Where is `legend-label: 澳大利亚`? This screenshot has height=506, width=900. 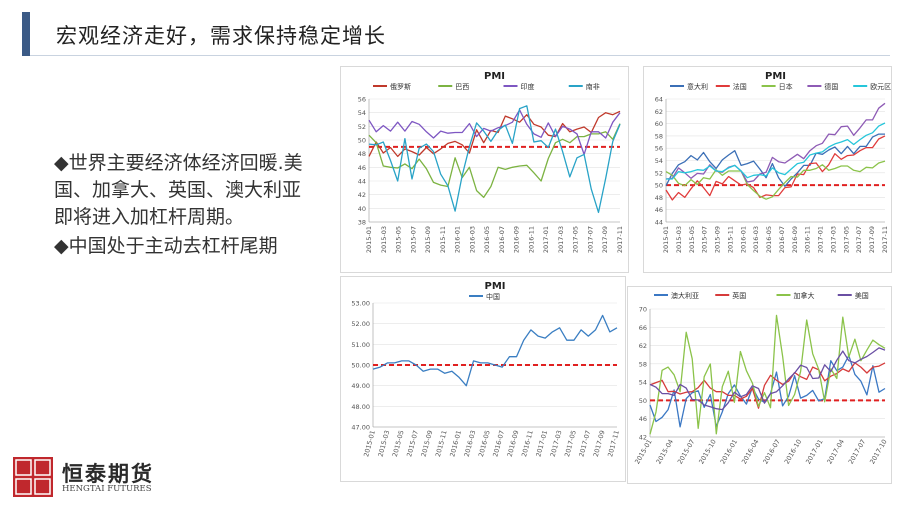 legend-label: 澳大利亚 is located at coordinates (685, 295).